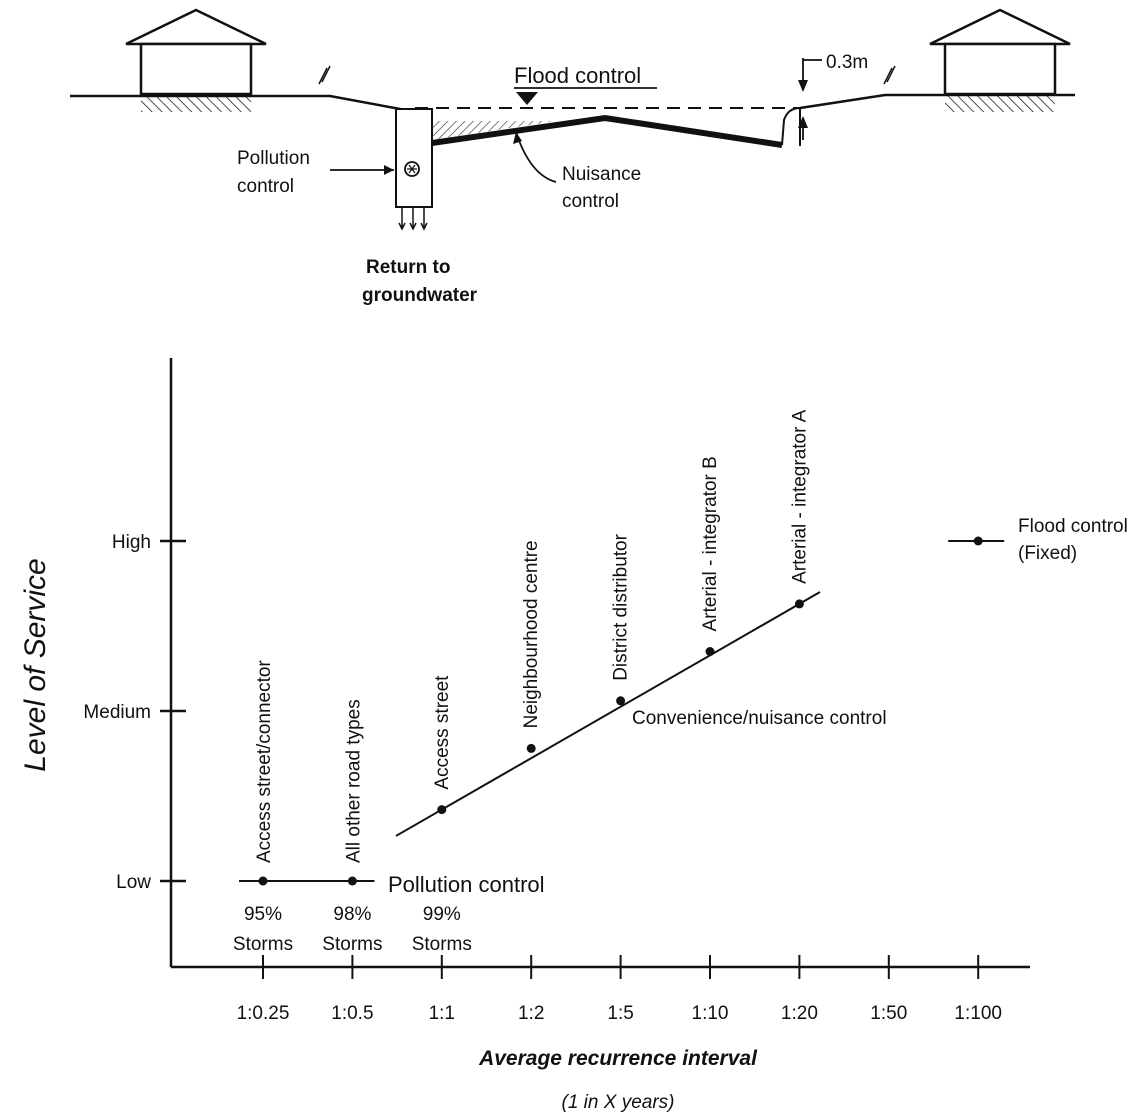 This screenshot has width=1143, height=1117. What do you see at coordinates (759, 718) in the screenshot?
I see `nuisance-control-series-label: Convenience/nuisance control` at bounding box center [759, 718].